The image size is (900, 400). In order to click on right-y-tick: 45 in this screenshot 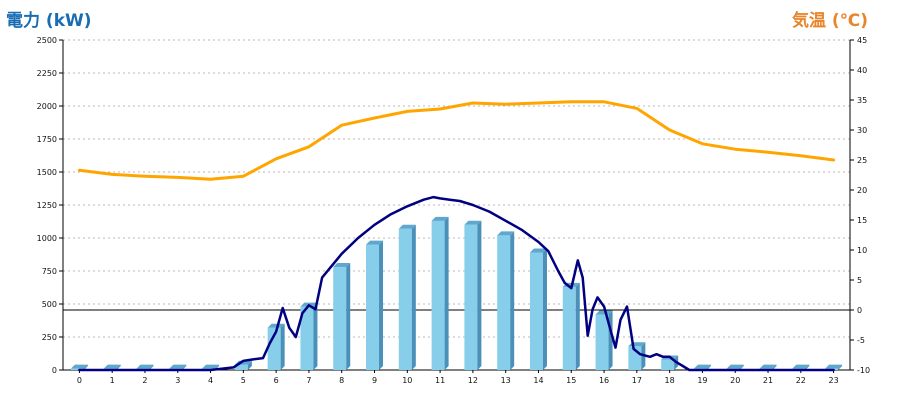, I will do `click(862, 40)`.